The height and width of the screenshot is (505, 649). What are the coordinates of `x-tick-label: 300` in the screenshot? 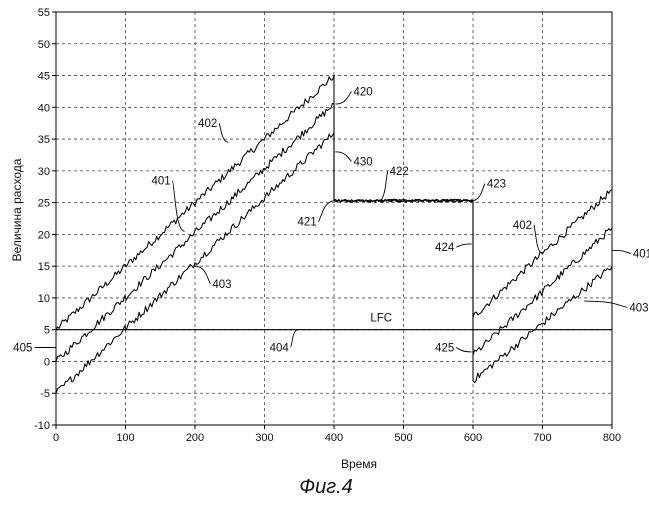 It's located at (264, 438).